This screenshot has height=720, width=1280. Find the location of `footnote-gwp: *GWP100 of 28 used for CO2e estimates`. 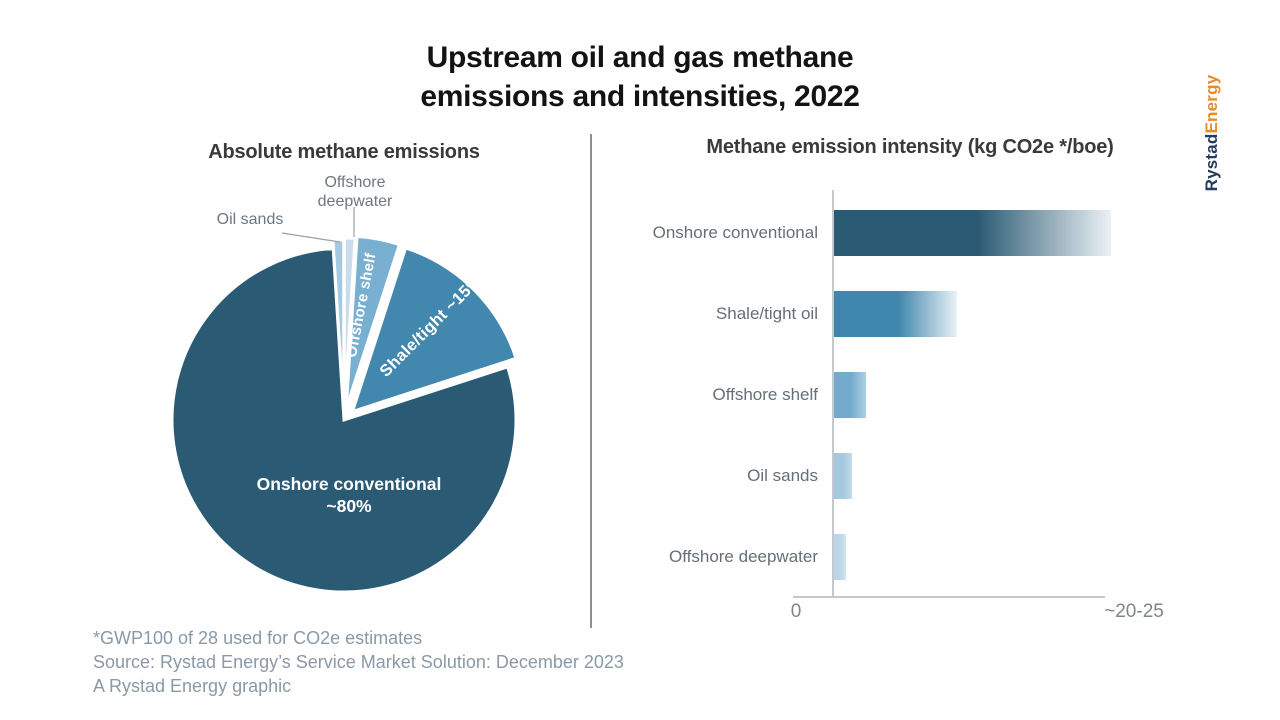

footnote-gwp: *GWP100 of 28 used for CO2e estimates is located at coordinates (258, 638).